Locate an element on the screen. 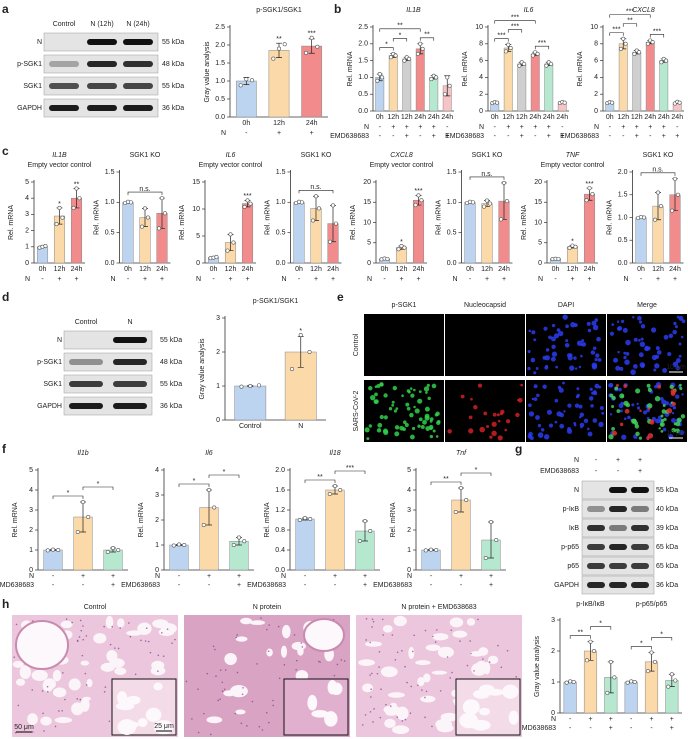  airway is located at coordinates (324, 635).